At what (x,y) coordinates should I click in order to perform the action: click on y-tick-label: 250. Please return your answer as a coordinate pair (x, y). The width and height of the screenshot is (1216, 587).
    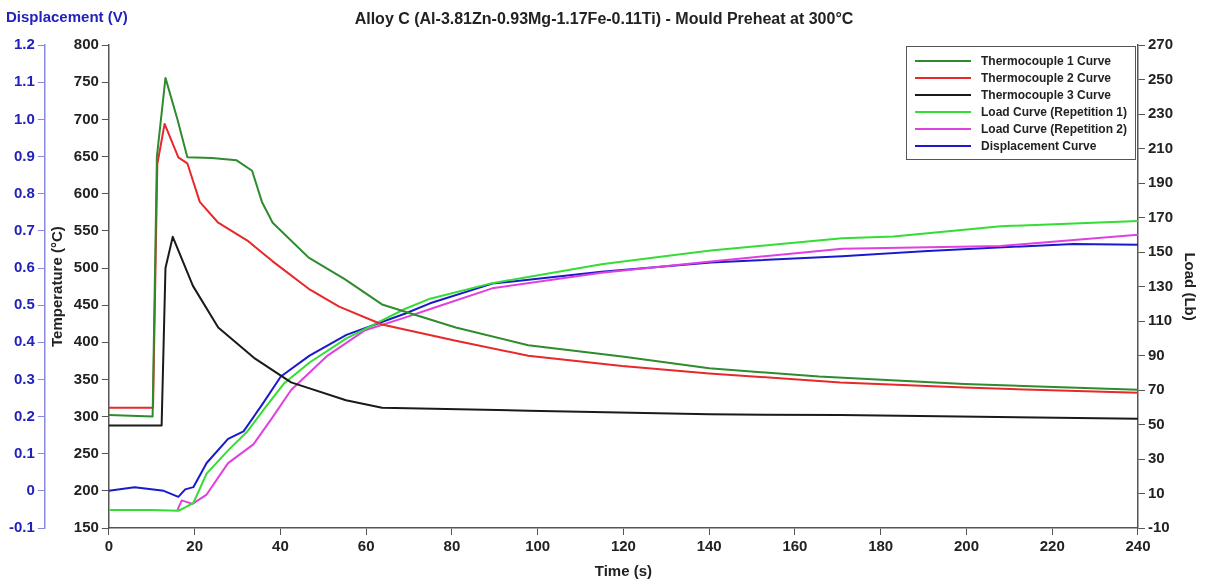
    Looking at the image, I should click on (86, 452).